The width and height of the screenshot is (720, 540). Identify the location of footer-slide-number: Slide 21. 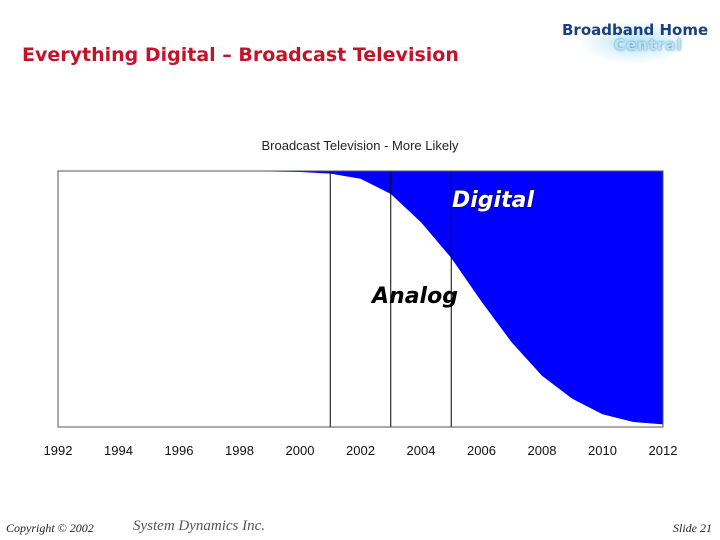
(692, 528).